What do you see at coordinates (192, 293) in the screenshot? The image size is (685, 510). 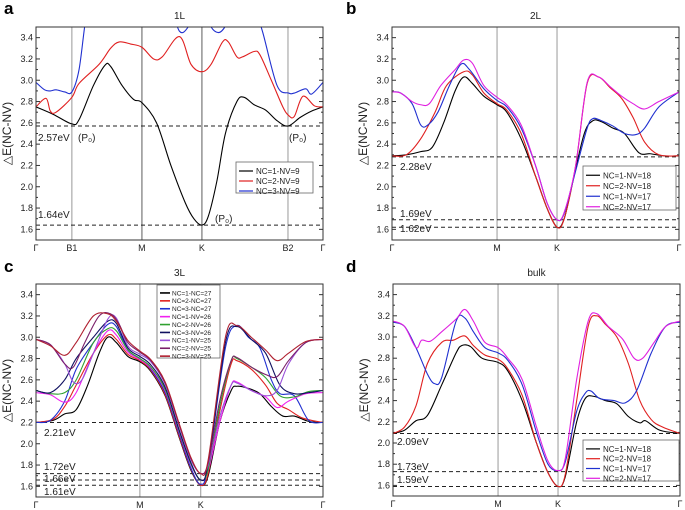 I see `legend-label: NC=1-NC=27` at bounding box center [192, 293].